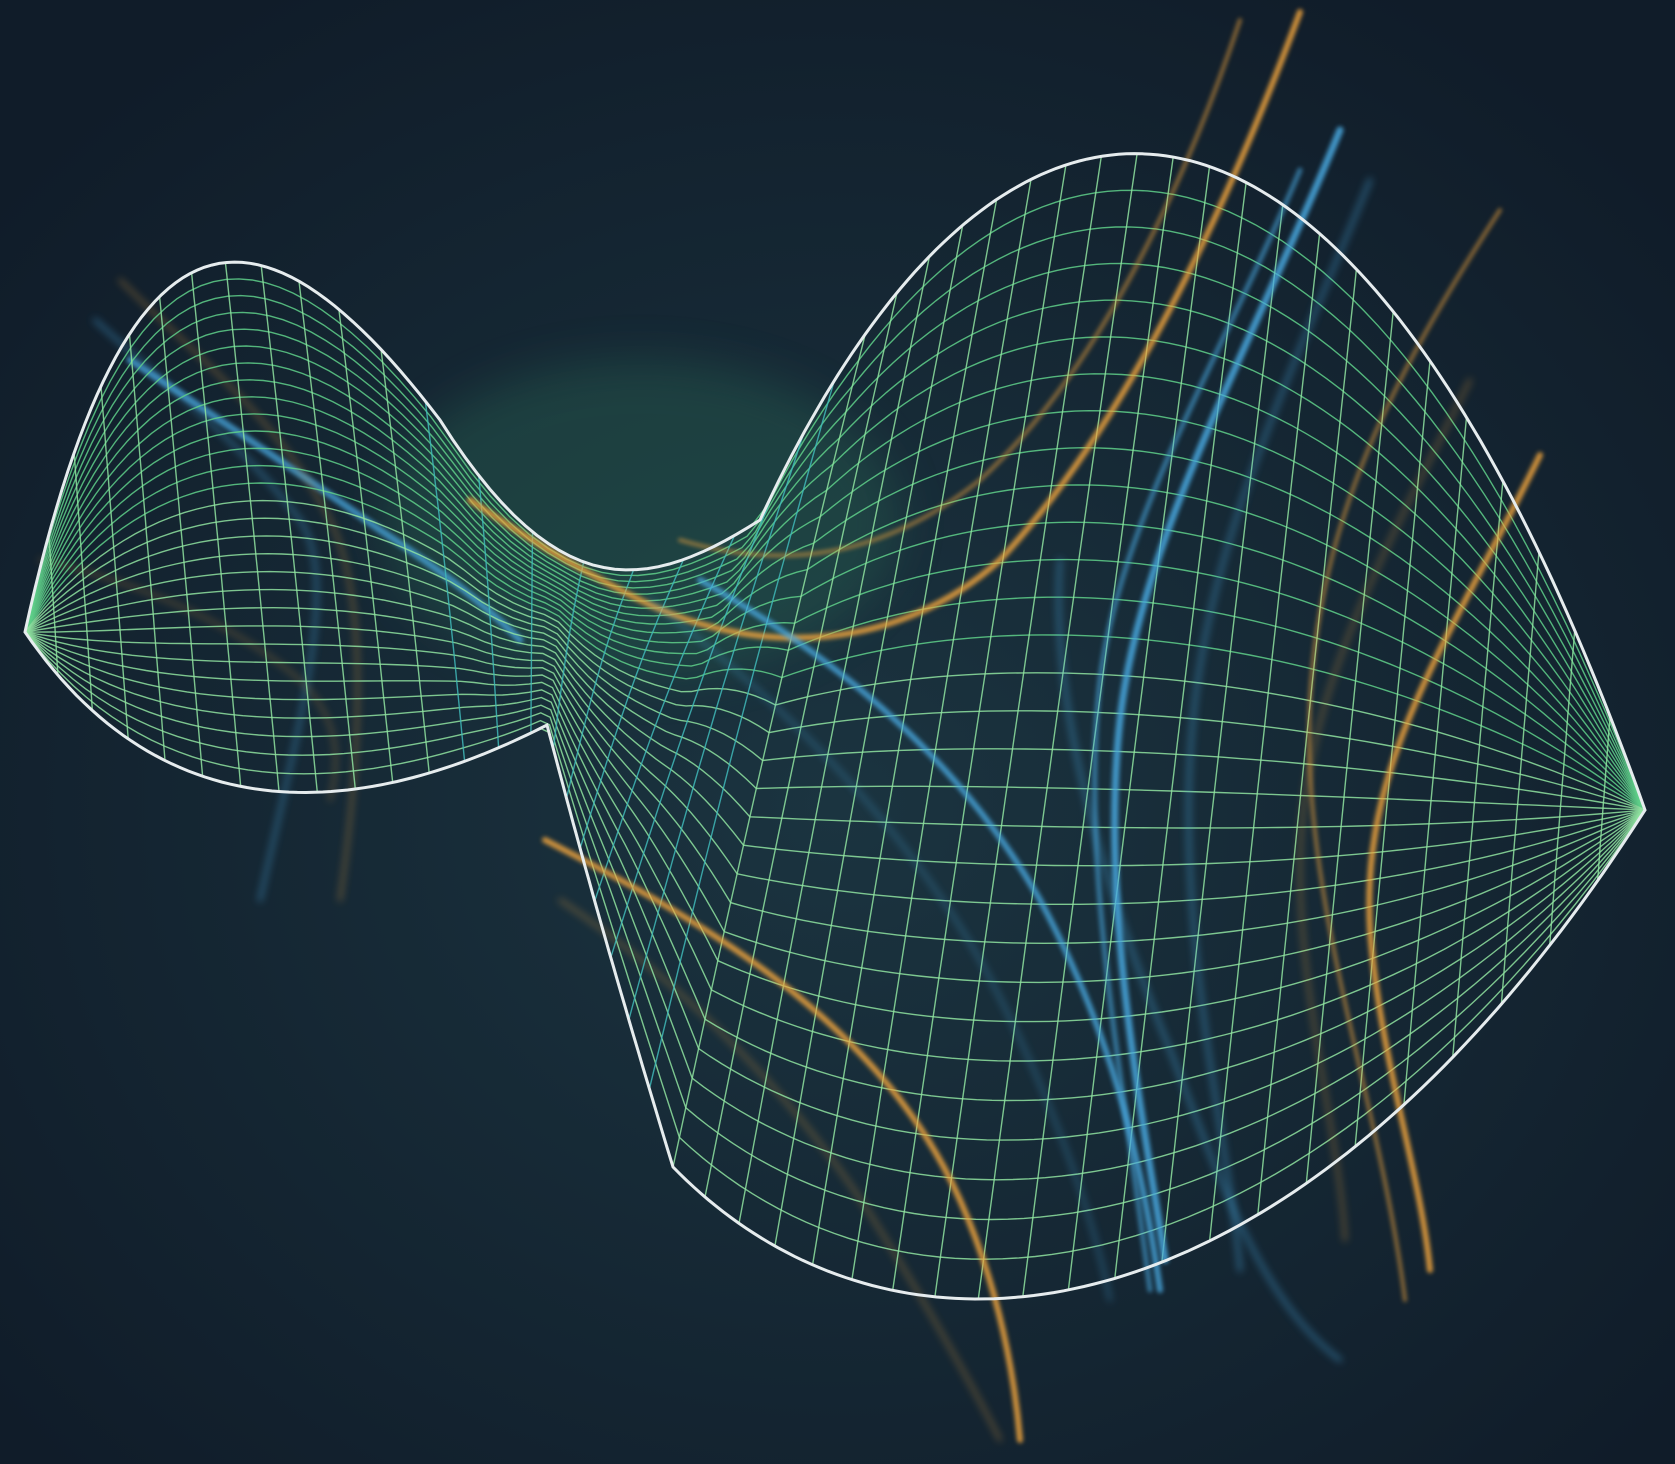  I want to click on center-glow, so click(640, 520).